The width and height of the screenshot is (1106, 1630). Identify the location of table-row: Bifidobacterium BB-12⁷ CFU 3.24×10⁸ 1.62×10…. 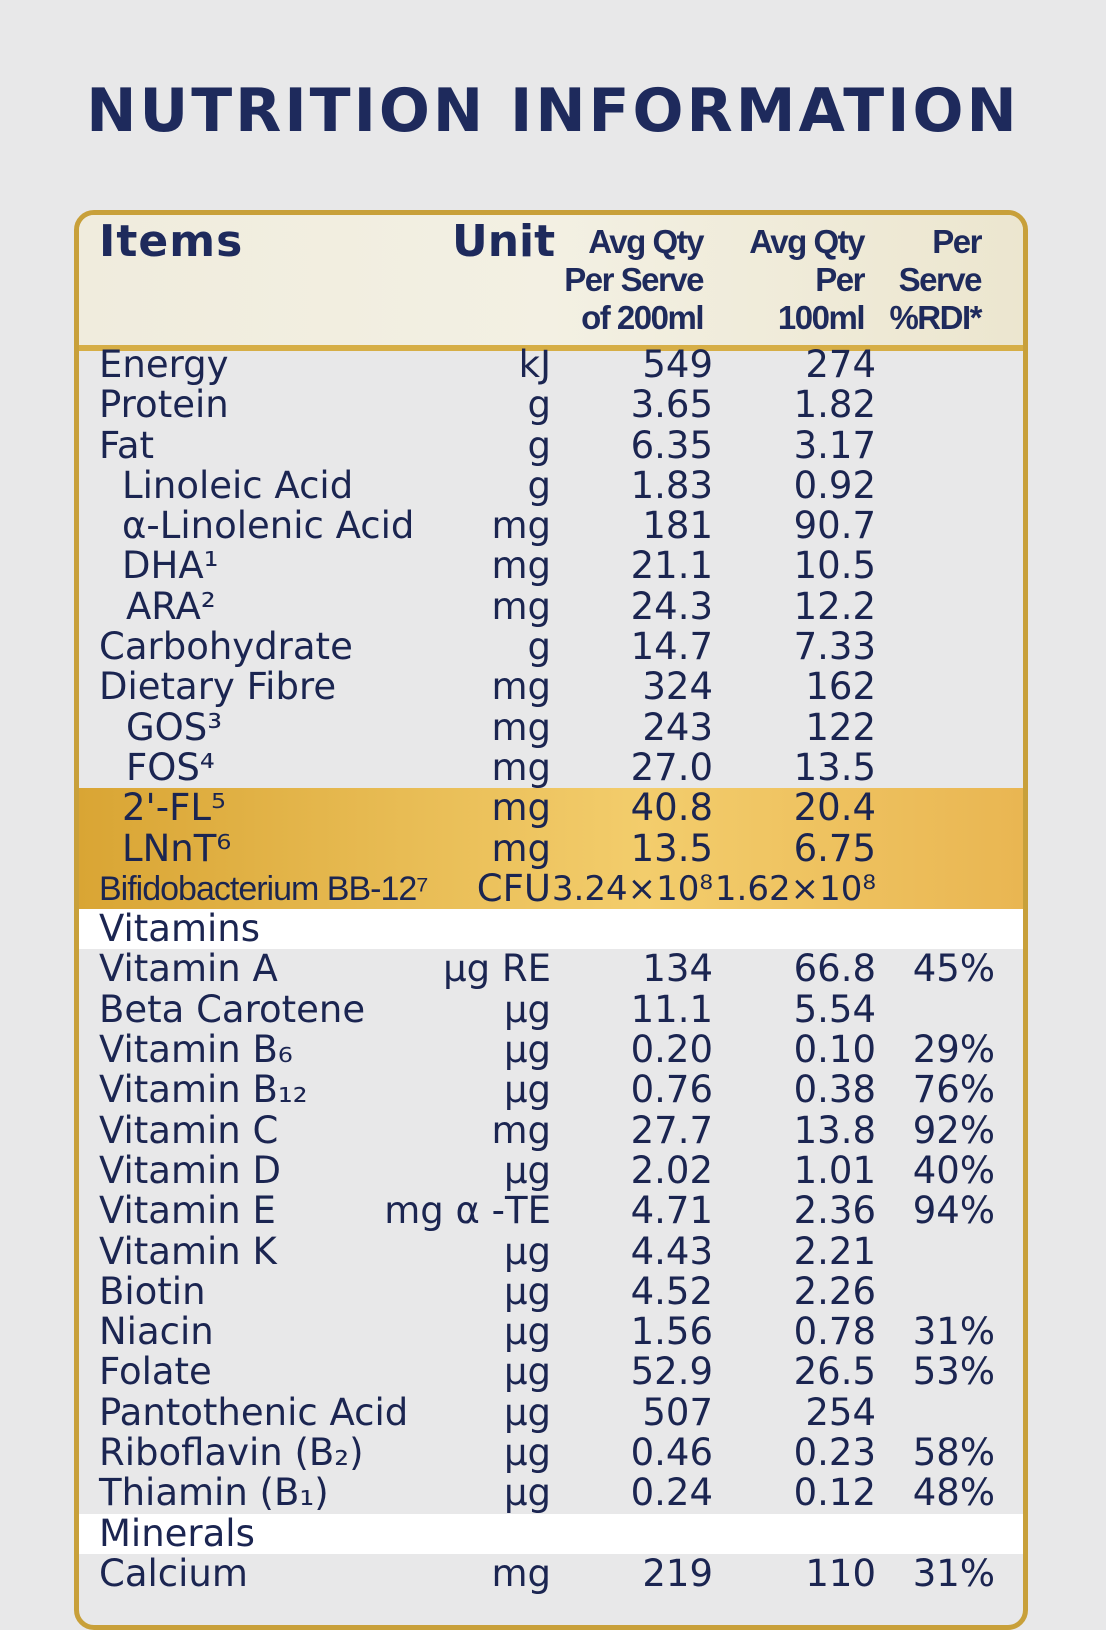
(551, 888).